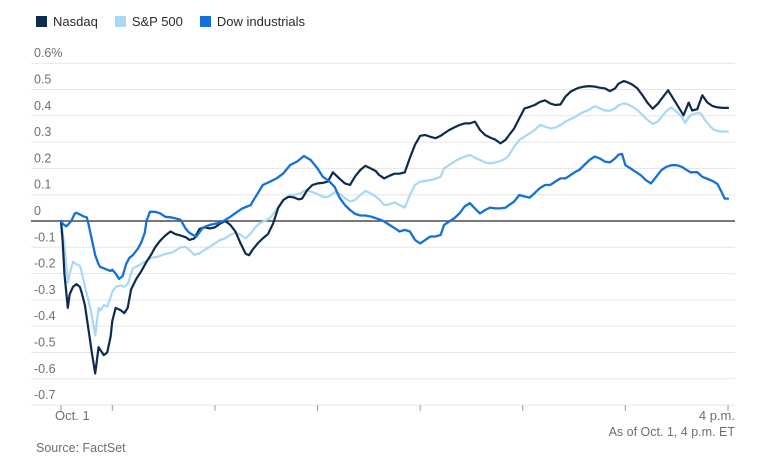  Describe the element at coordinates (45, 343) in the screenshot. I see `y-axis-label: -0.5` at that location.